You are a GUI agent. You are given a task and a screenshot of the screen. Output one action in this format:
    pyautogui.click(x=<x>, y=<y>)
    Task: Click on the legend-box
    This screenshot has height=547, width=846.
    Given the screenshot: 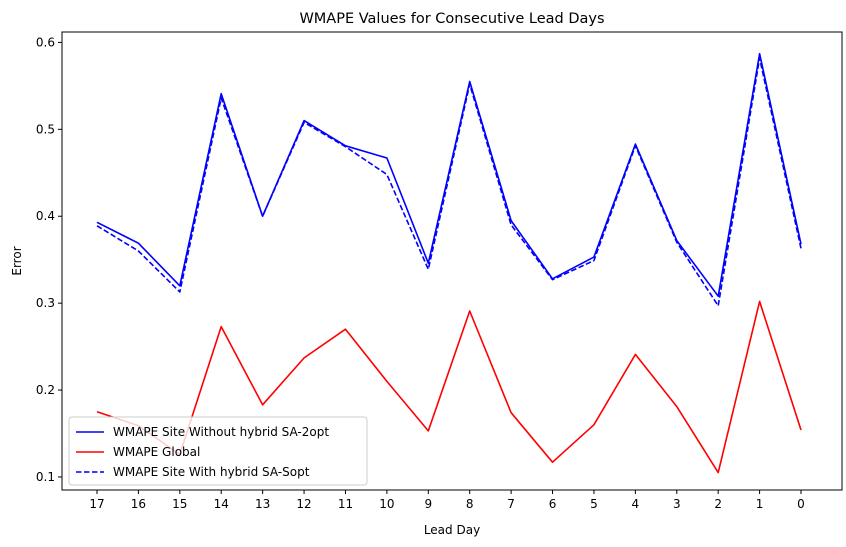 What is the action you would take?
    pyautogui.click(x=218, y=451)
    